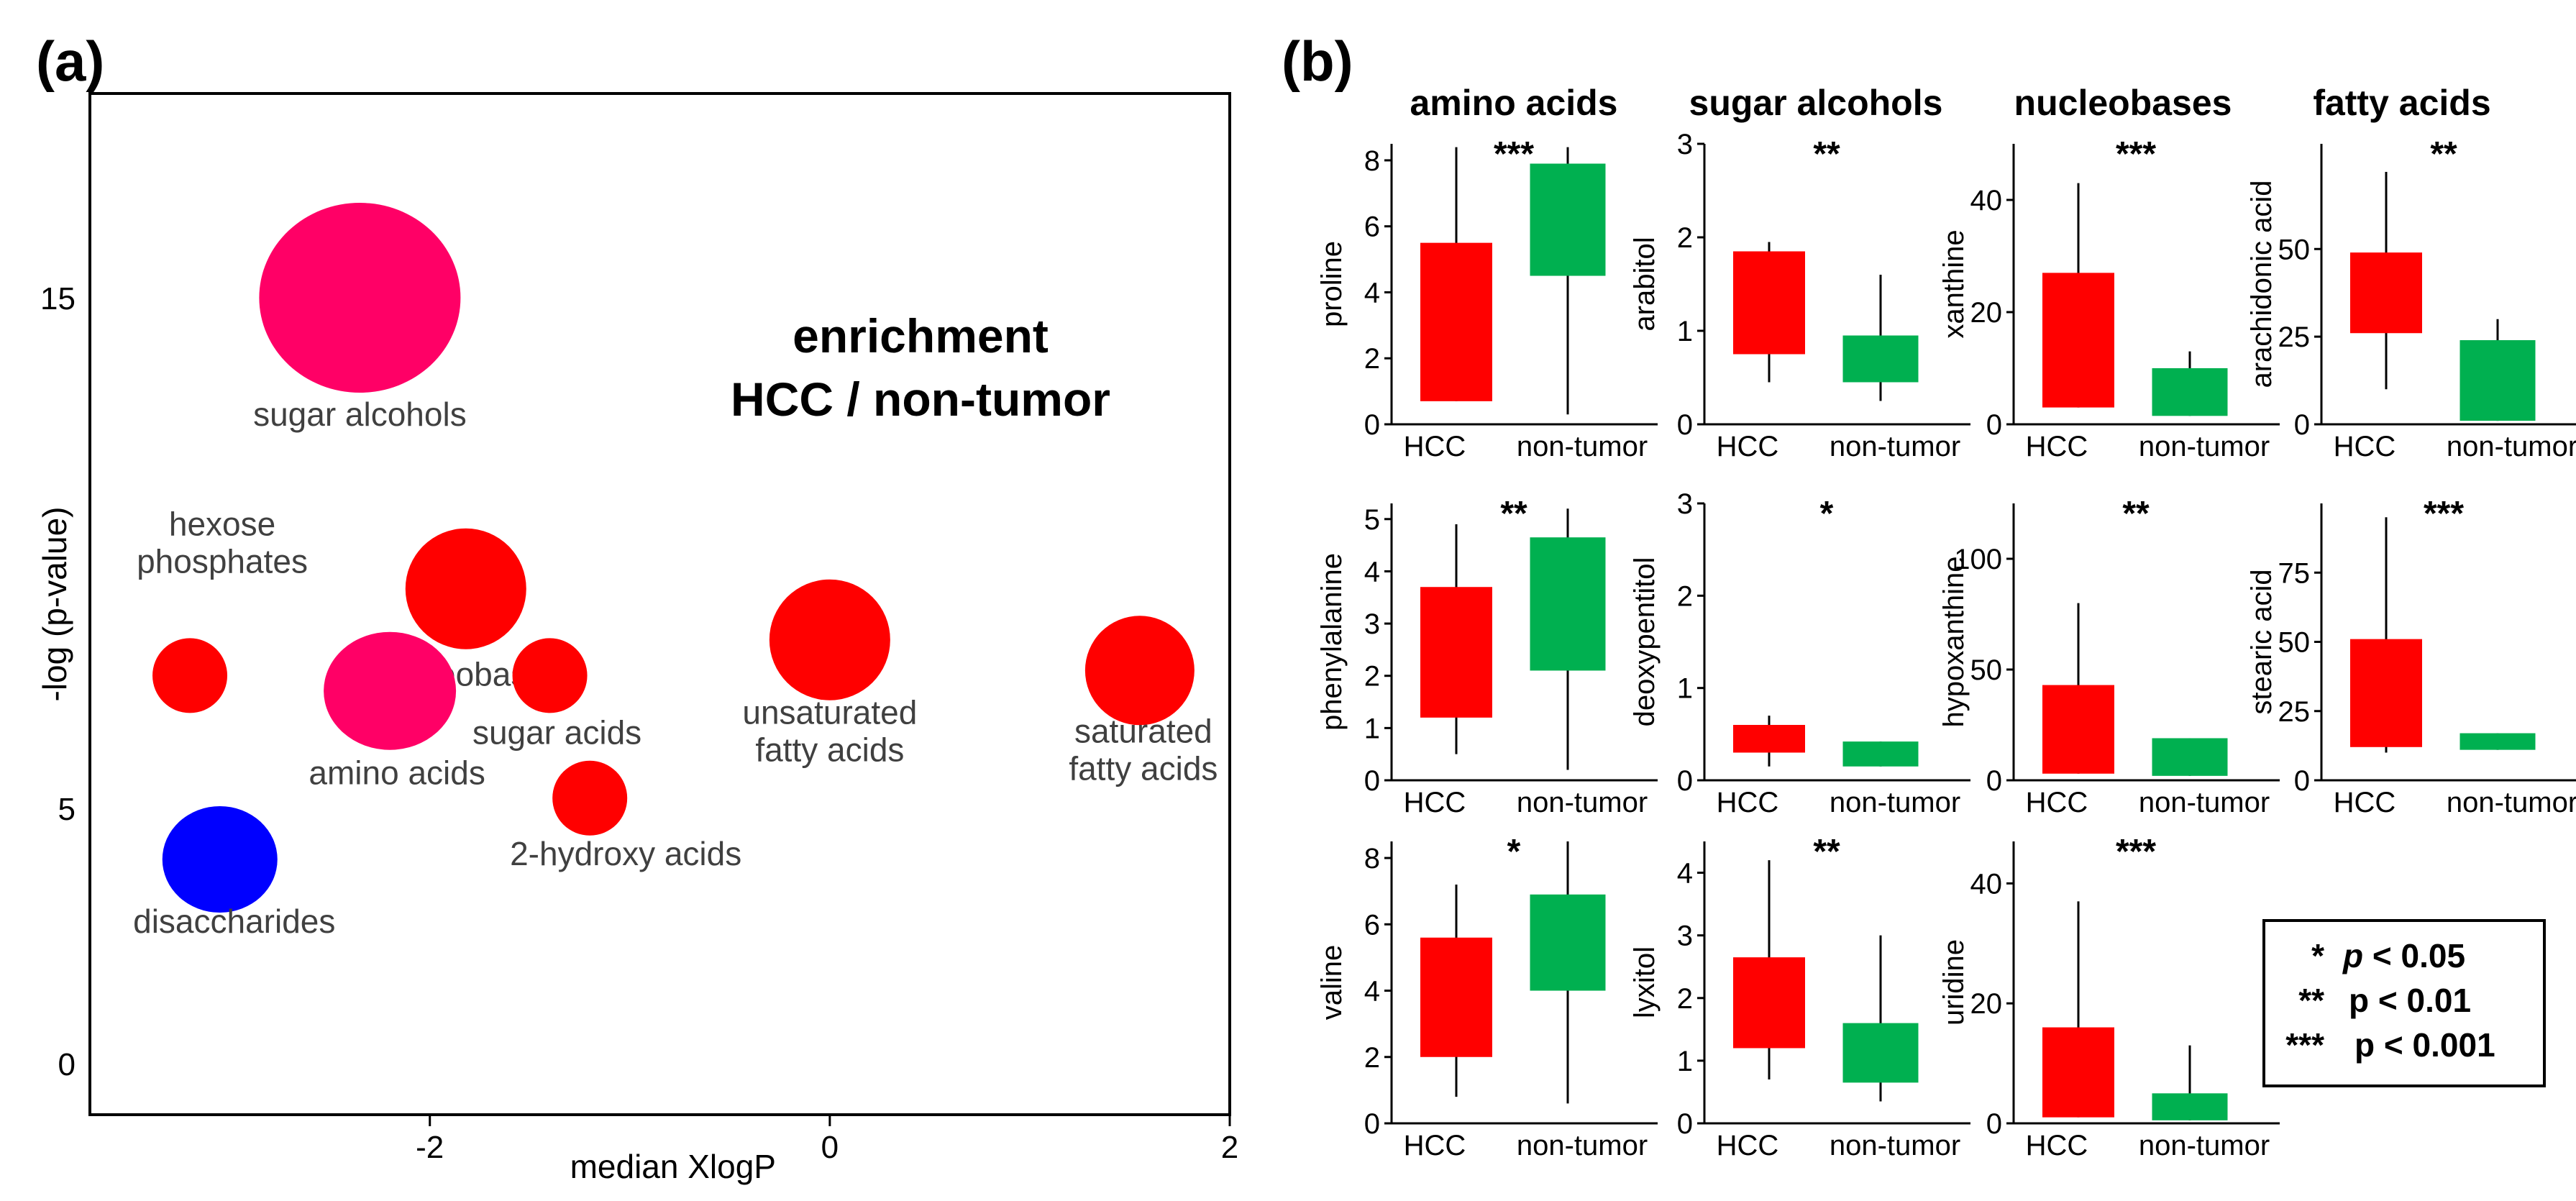 This screenshot has width=2576, height=1201. Describe the element at coordinates (2294, 337) in the screenshot. I see `y-tick-label: 25` at that location.